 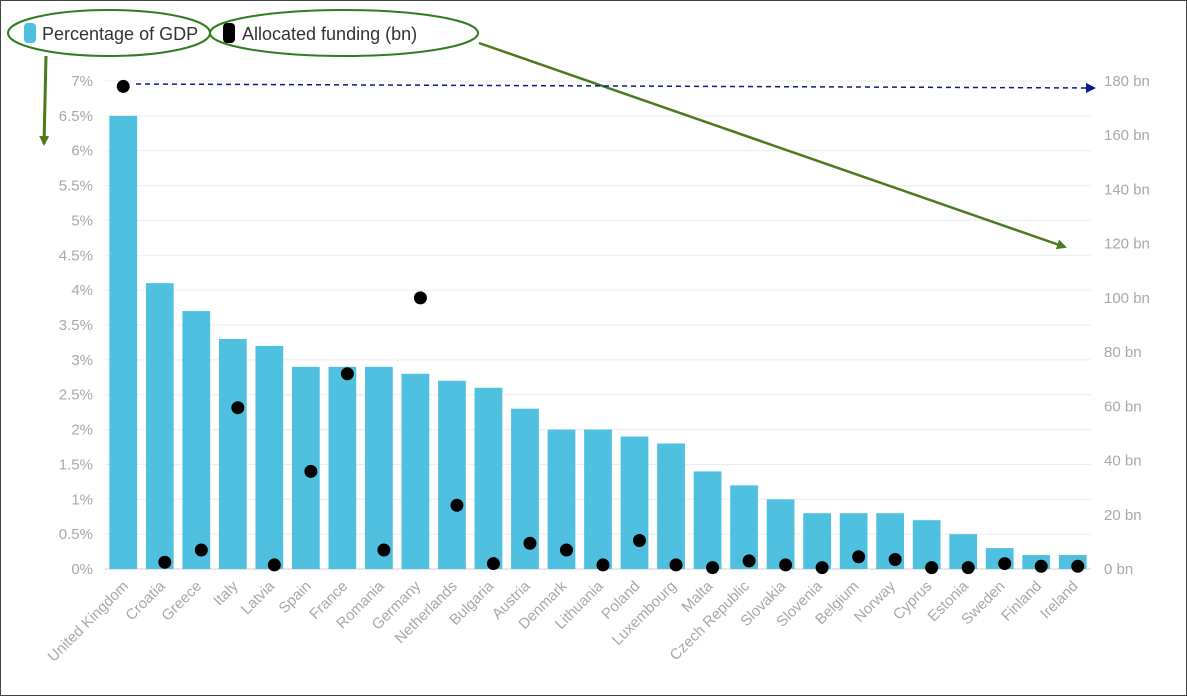 What do you see at coordinates (615, 87) in the screenshot?
I see `annotation-dashed-line` at bounding box center [615, 87].